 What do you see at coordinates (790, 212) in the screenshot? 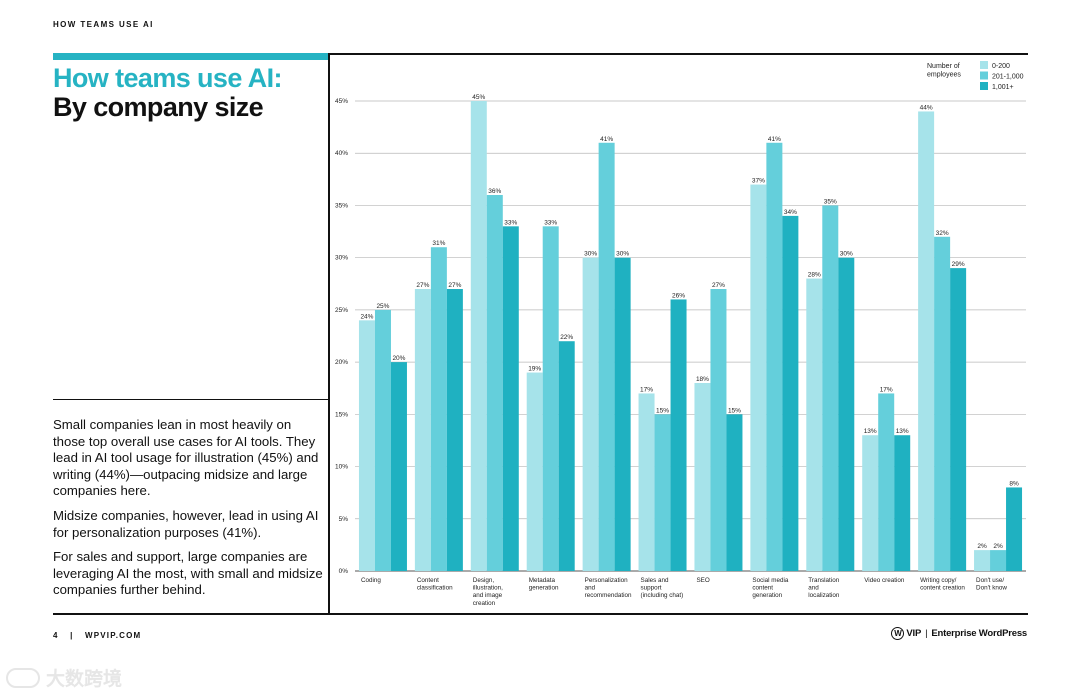
I see `data-label: 34%` at bounding box center [790, 212].